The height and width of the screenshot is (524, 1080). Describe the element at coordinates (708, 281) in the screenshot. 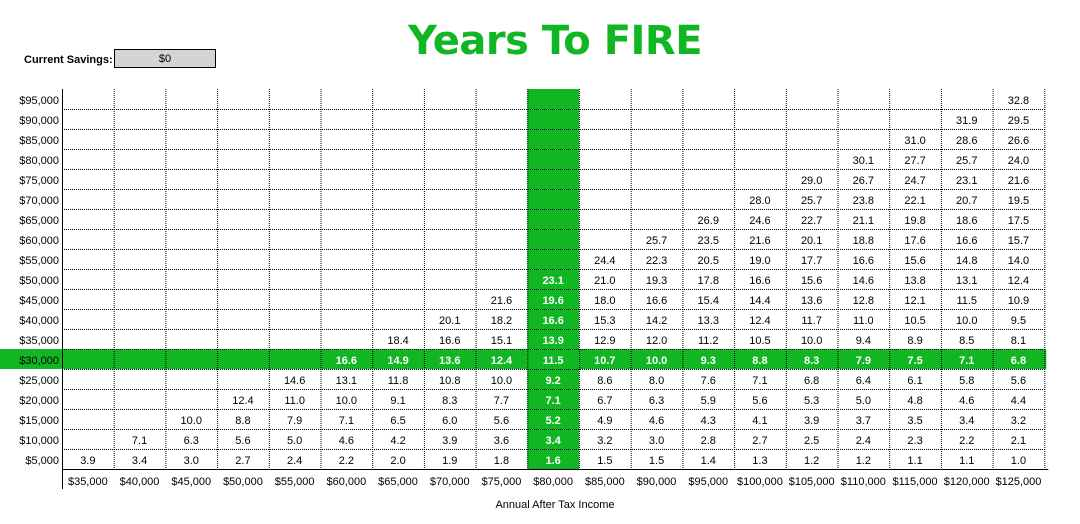

I see `data-cell: 17.8` at that location.